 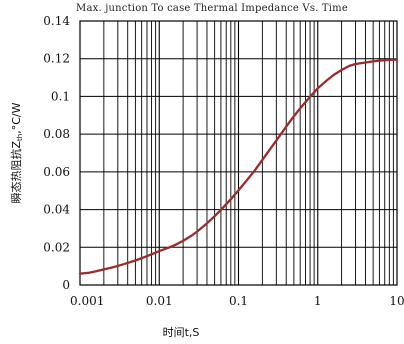 What do you see at coordinates (396, 301) in the screenshot?
I see `x-tick-label: 10` at bounding box center [396, 301].